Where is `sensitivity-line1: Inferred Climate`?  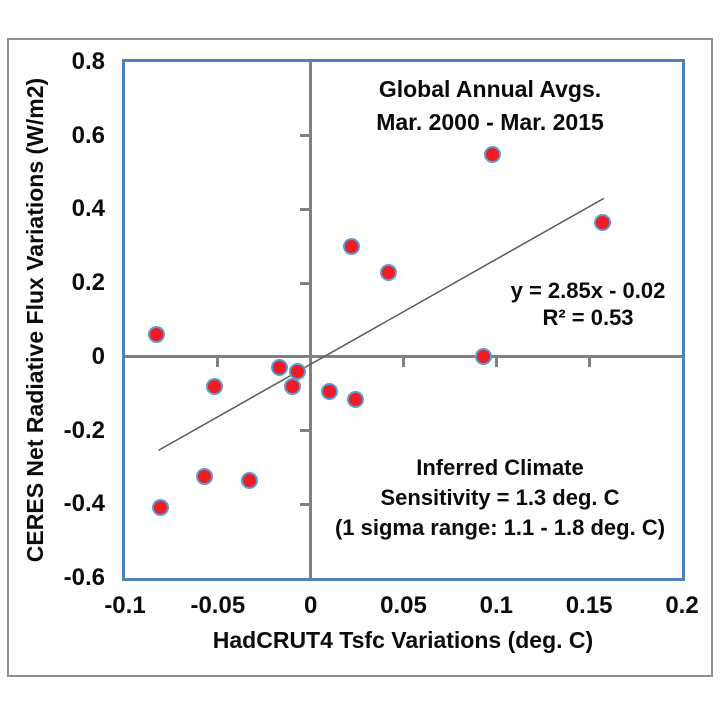
sensitivity-line1: Inferred Climate is located at coordinates (500, 467).